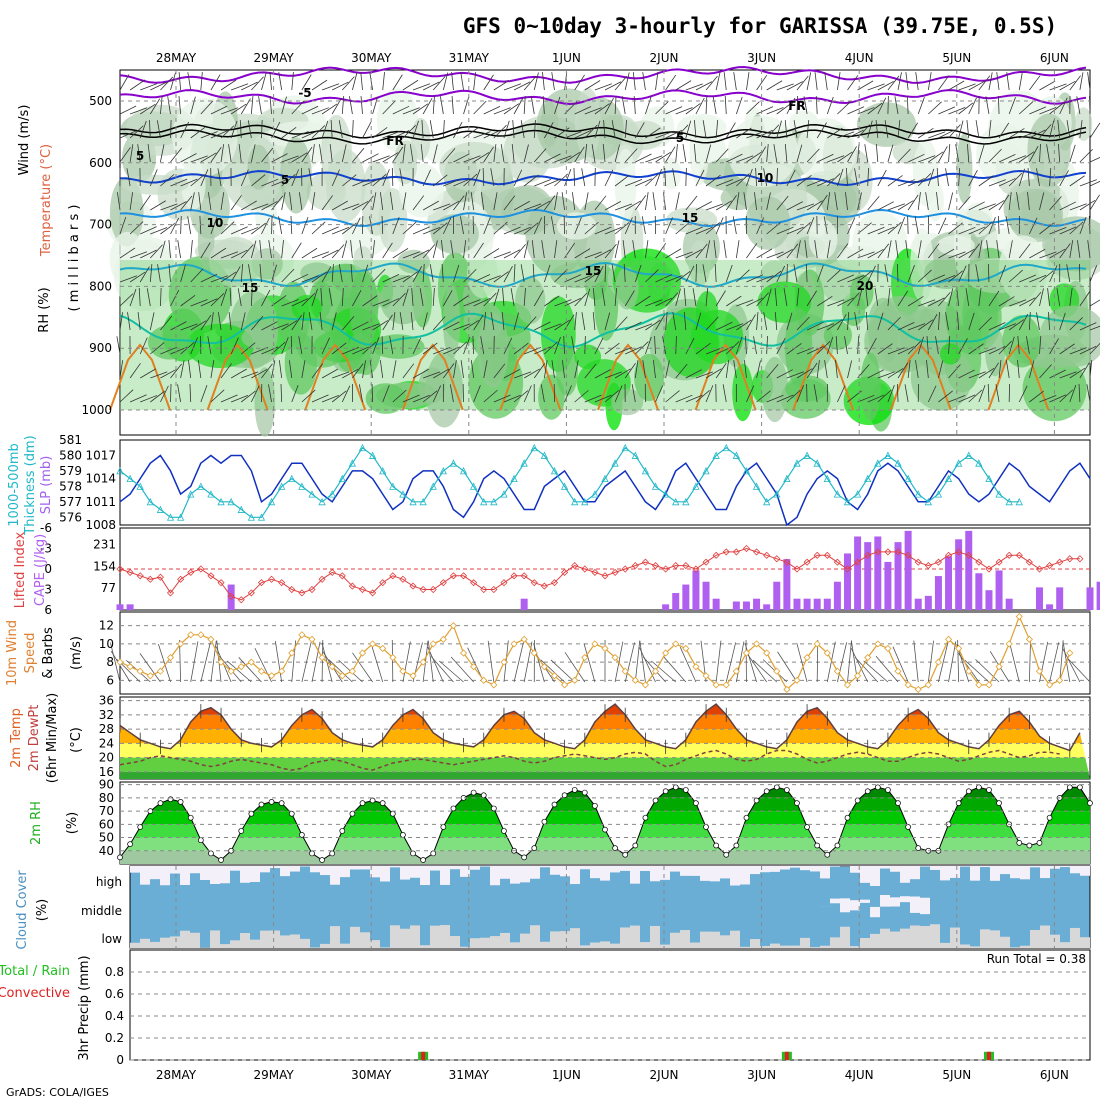 The height and width of the screenshot is (1100, 1100). Describe the element at coordinates (42, 910) in the screenshot. I see `cloud-ylabel-2: (%)` at that location.